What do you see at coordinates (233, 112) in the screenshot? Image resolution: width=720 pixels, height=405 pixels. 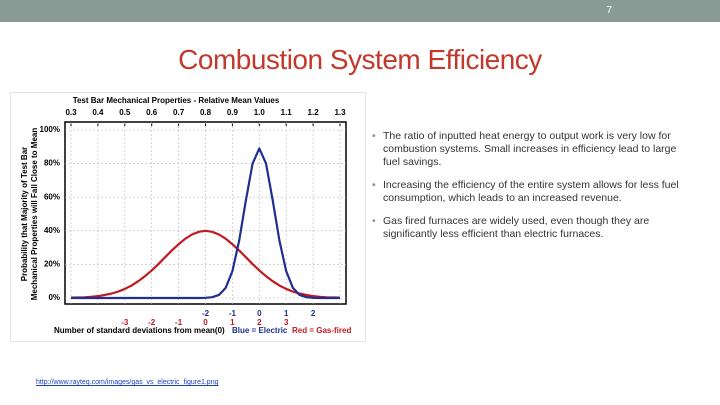 I see `x-tick-label: 0.9` at bounding box center [233, 112].